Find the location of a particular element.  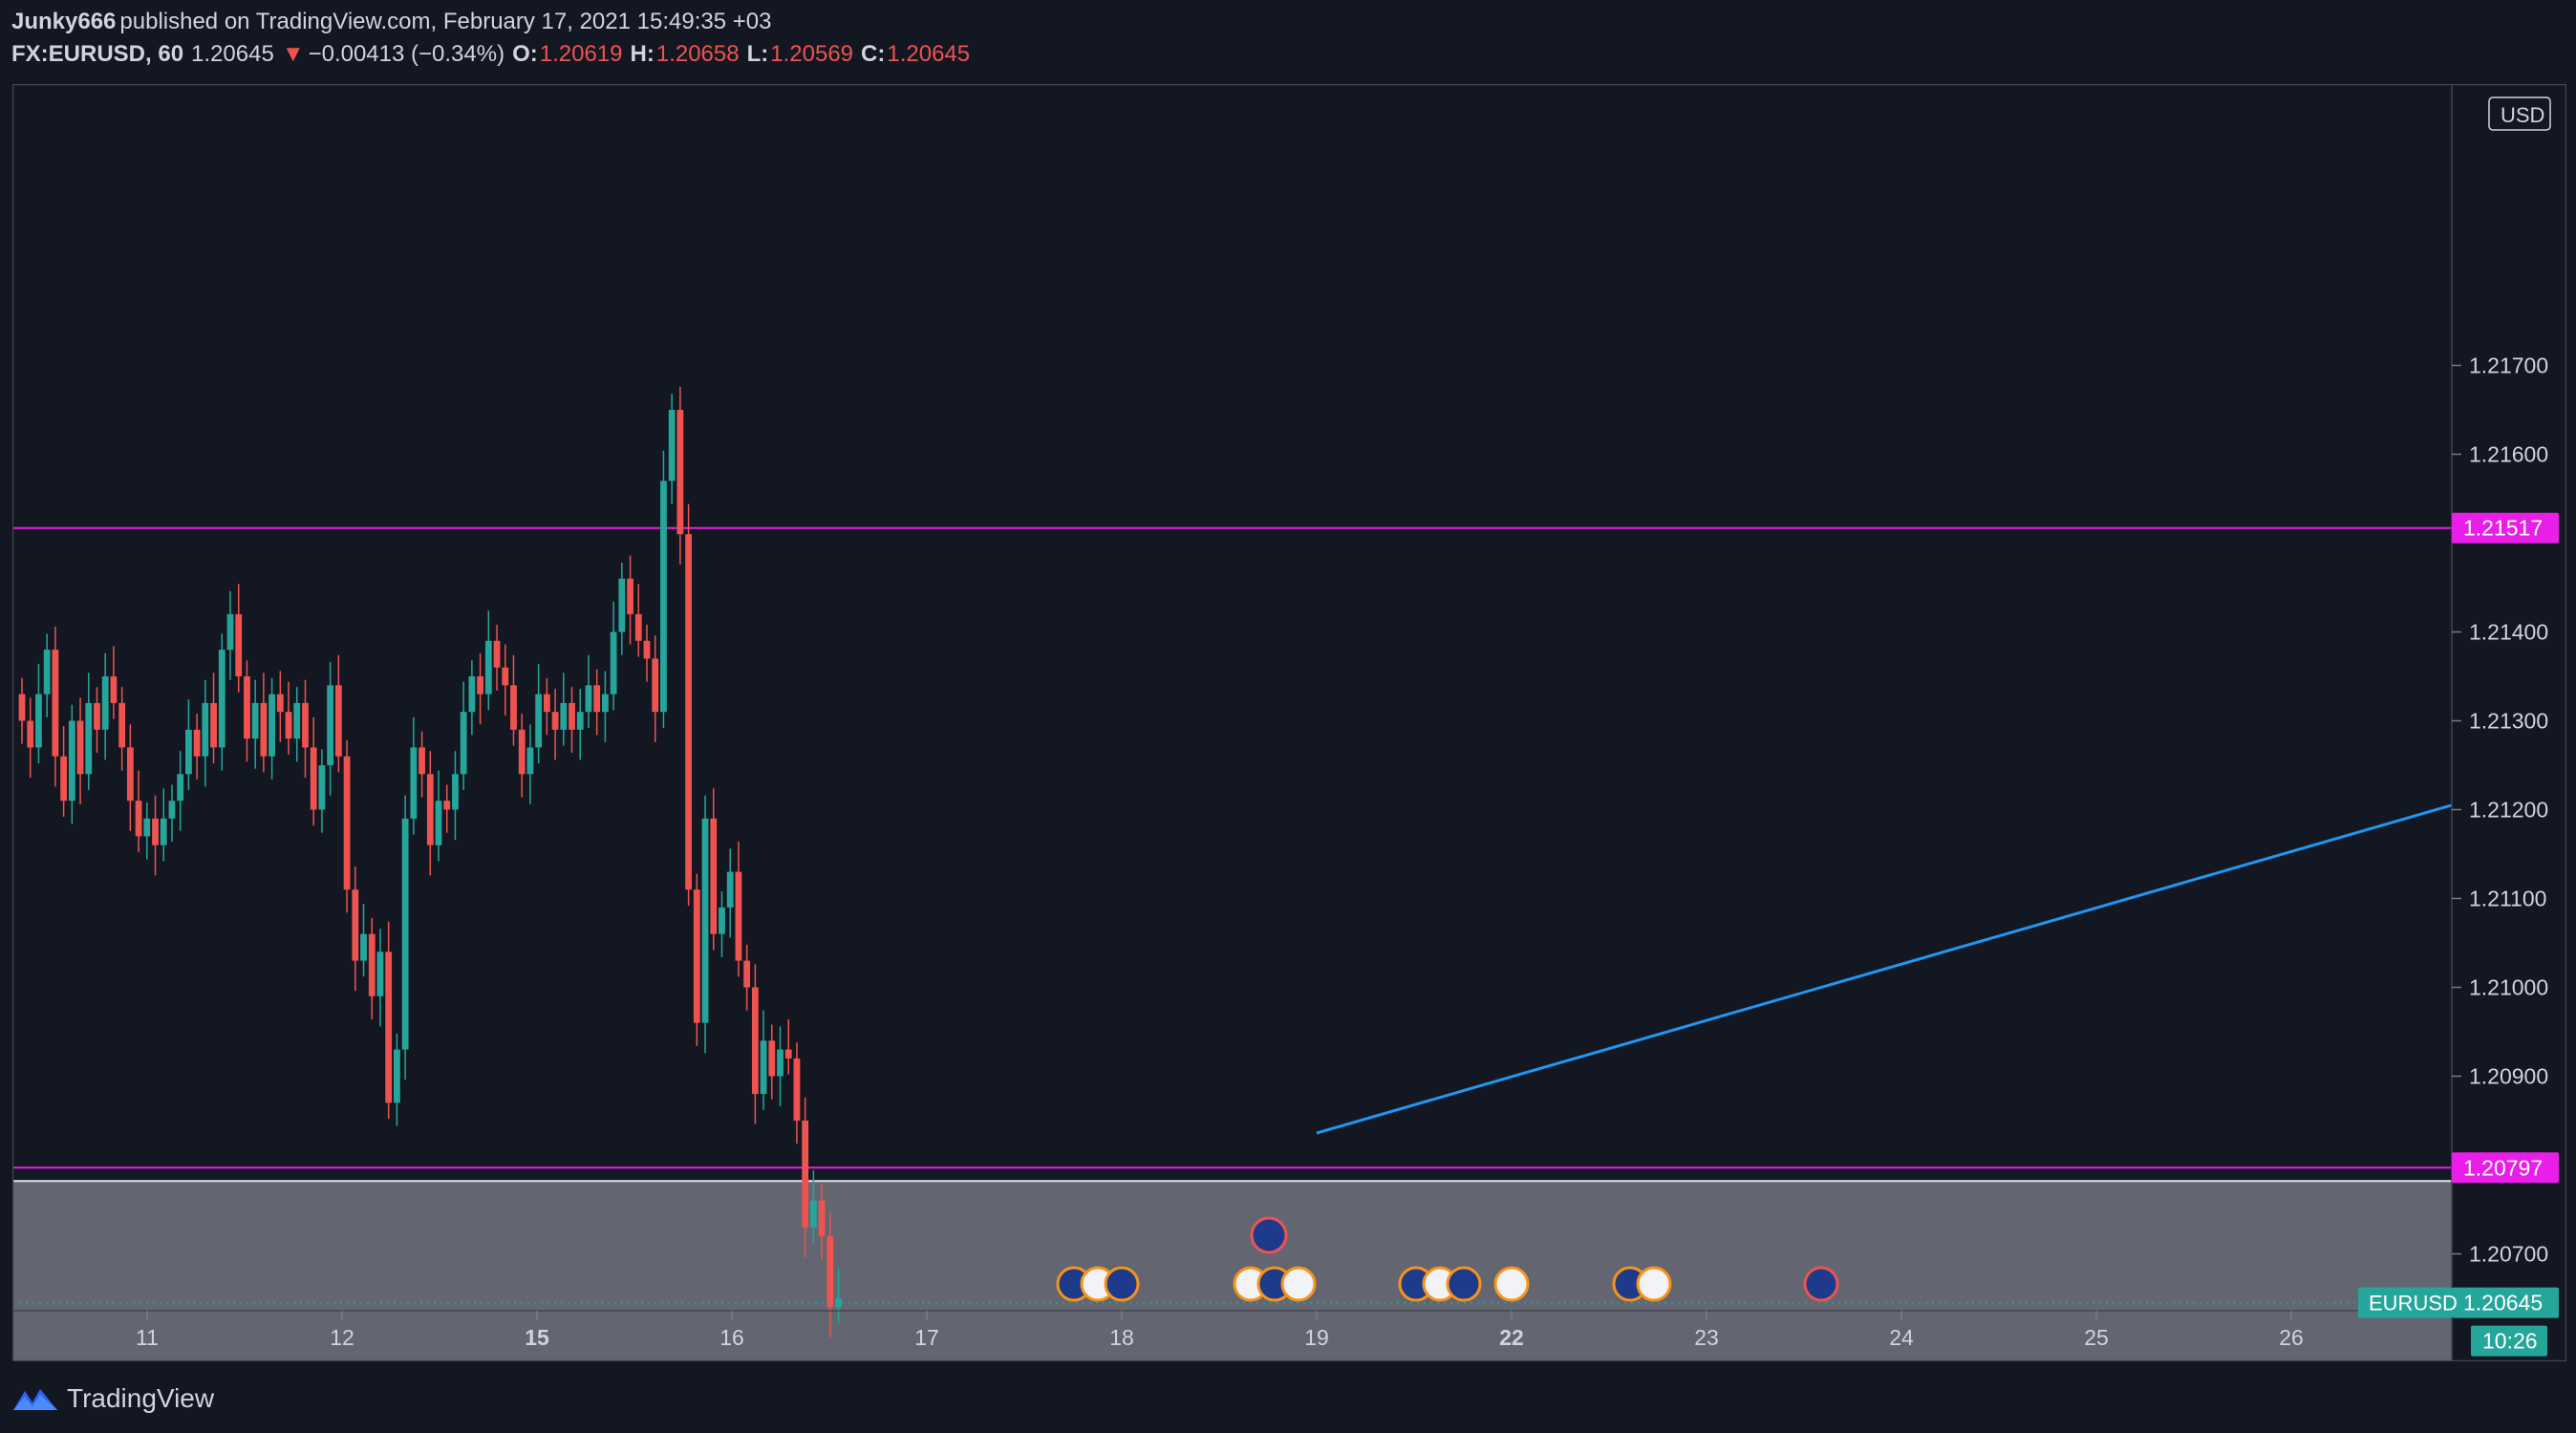

x-tick-label: 17 is located at coordinates (926, 1338).